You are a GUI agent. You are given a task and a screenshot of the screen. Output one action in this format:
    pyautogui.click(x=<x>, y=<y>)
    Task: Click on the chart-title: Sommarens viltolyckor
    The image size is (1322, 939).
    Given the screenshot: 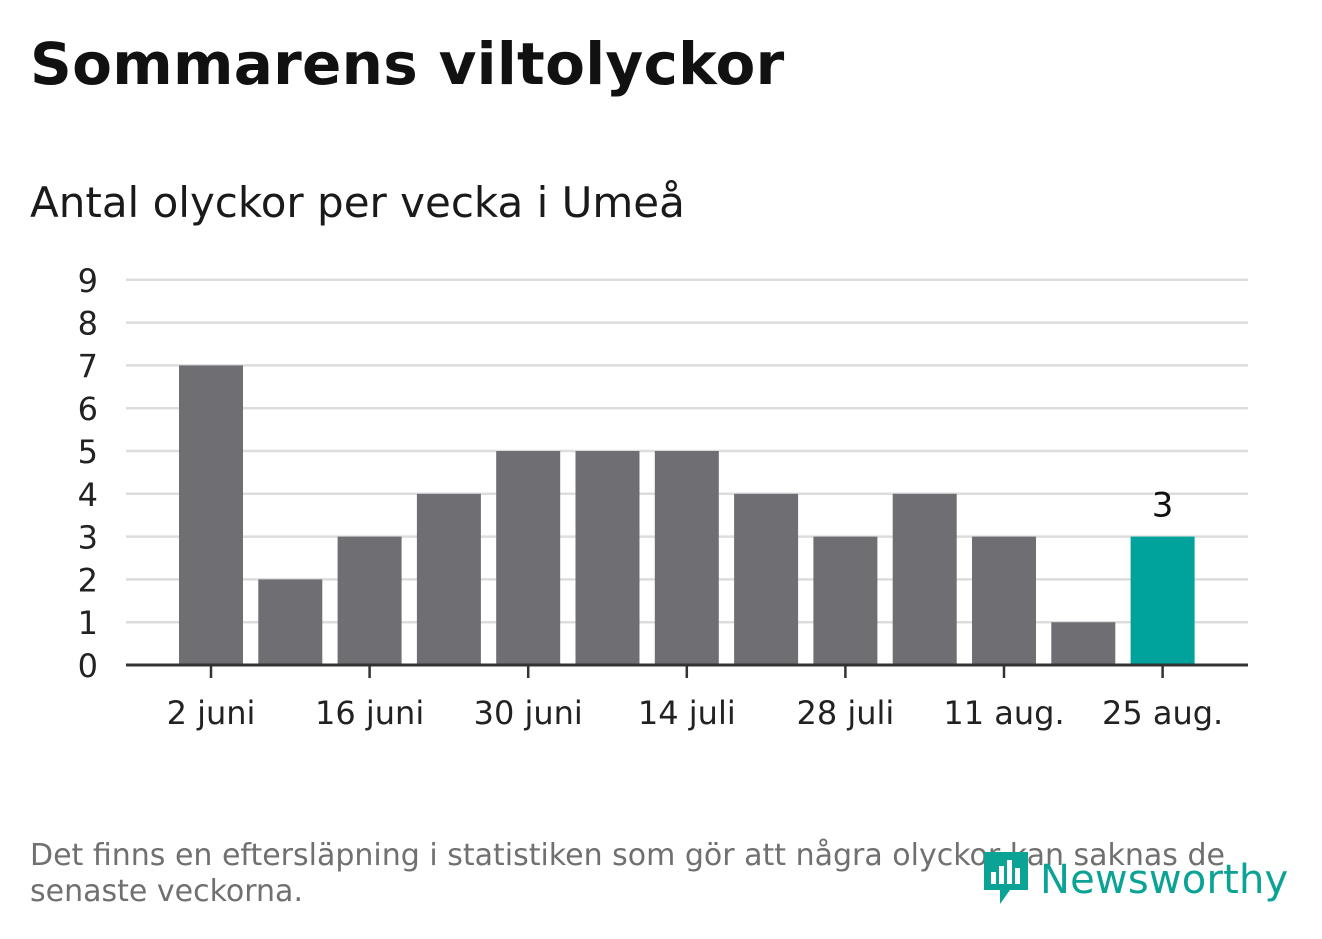 What is the action you would take?
    pyautogui.click(x=407, y=64)
    